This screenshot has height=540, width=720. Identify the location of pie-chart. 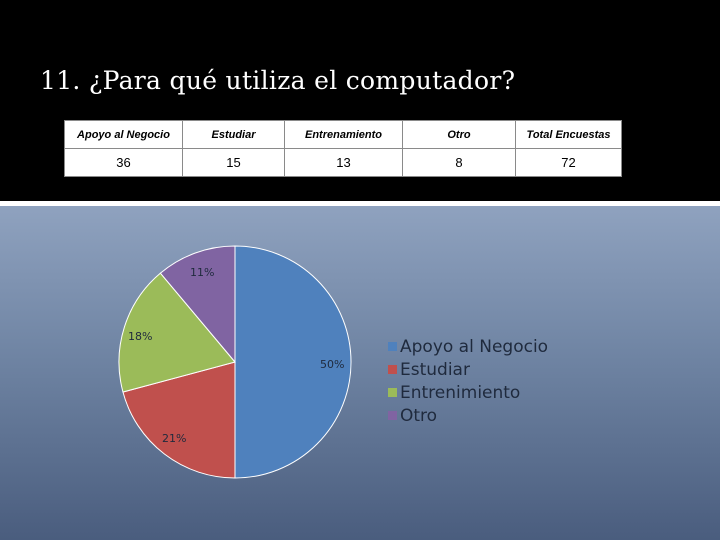
(235, 362).